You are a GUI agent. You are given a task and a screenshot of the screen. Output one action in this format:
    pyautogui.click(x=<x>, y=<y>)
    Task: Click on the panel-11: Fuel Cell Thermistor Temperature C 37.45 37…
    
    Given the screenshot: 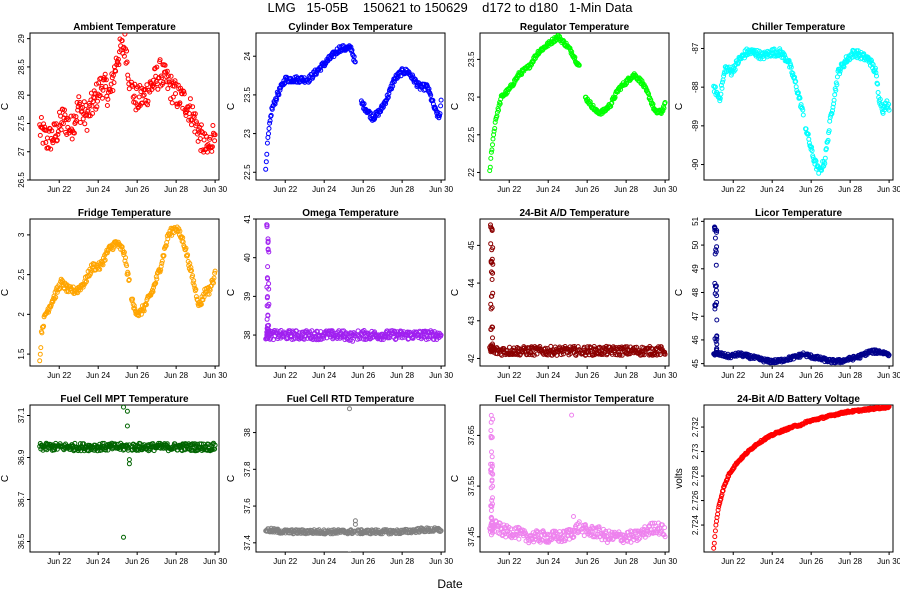 What is the action you would take?
    pyautogui.click(x=564, y=480)
    